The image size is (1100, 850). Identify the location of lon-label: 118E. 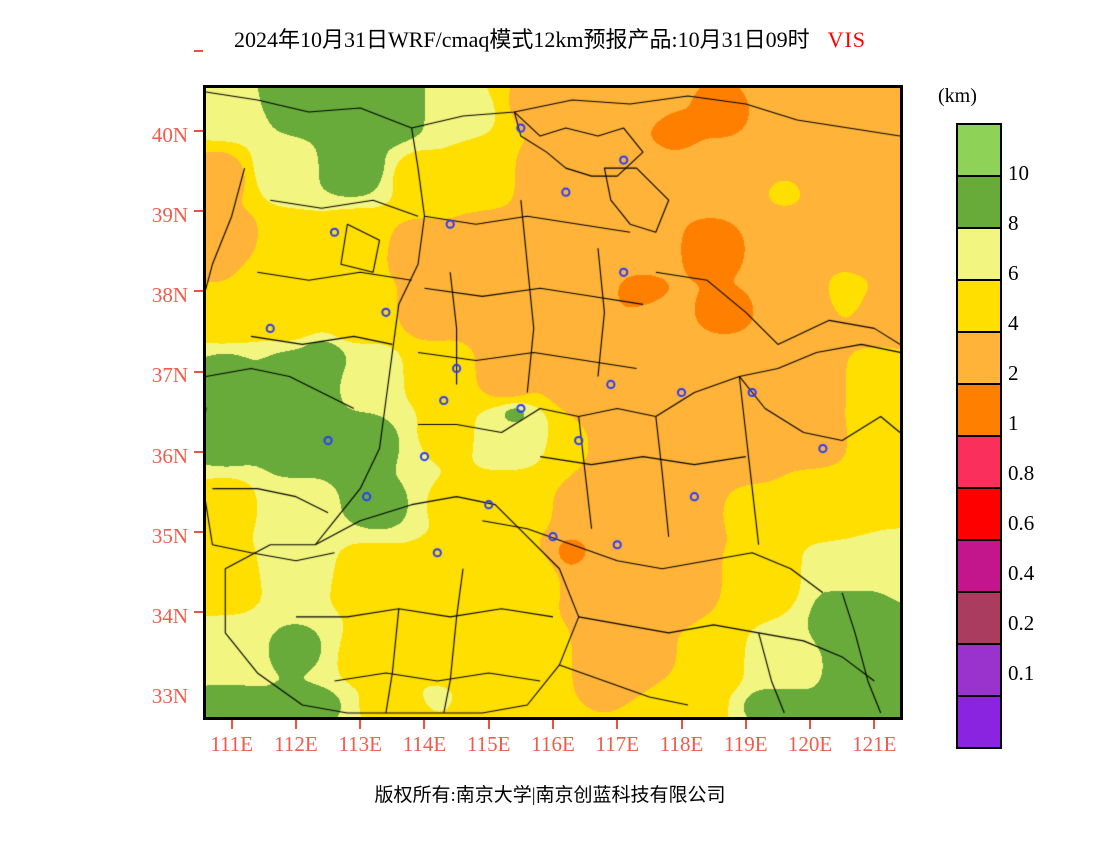
(681, 744).